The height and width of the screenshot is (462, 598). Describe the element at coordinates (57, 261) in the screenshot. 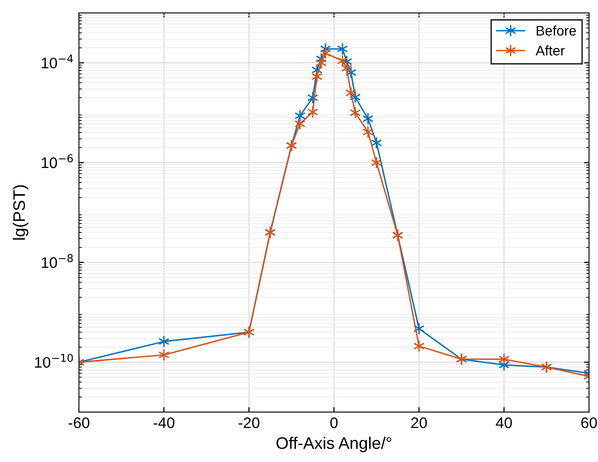

I see `y-tick-label: 10$^{−8}$` at that location.